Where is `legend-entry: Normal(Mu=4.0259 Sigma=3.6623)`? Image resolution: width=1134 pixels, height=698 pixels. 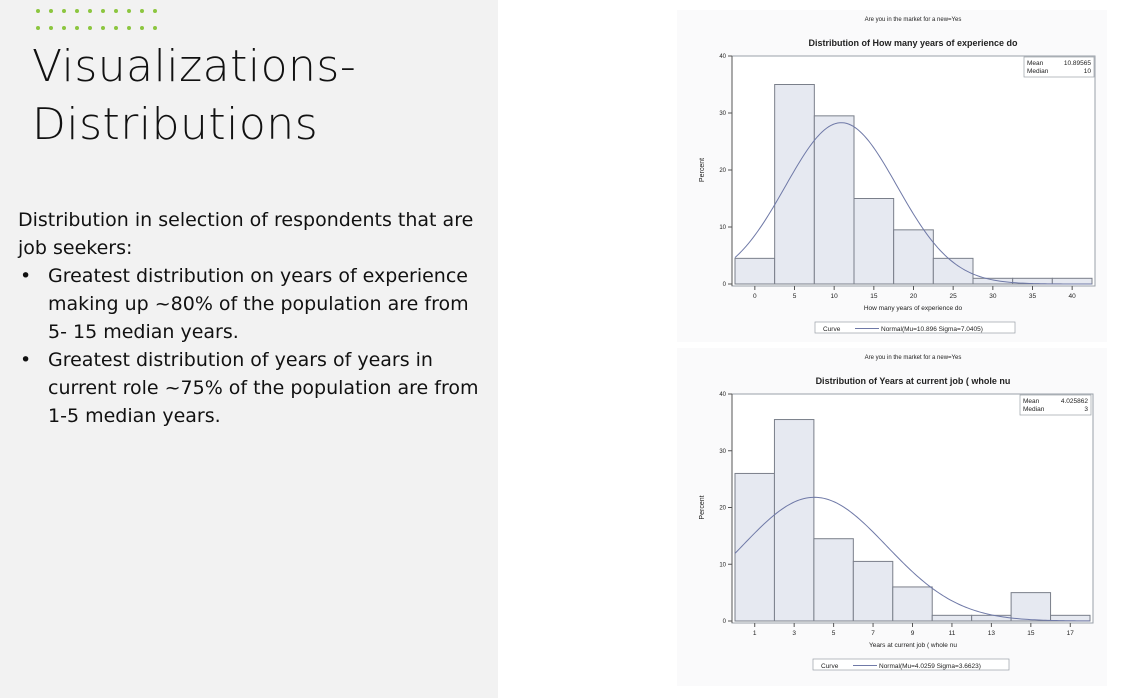 legend-entry: Normal(Mu=4.0259 Sigma=3.6623) is located at coordinates (930, 666).